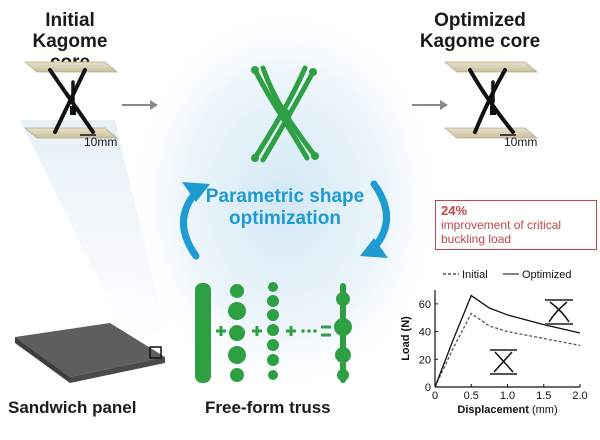 Image resolution: width=600 pixels, height=440 pixels. Describe the element at coordinates (425, 305) in the screenshot. I see `y-tick-label: 60` at that location.